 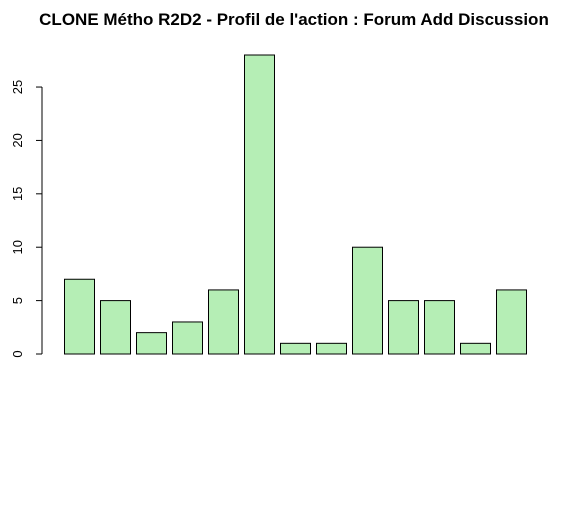 What do you see at coordinates (17, 87) in the screenshot?
I see `y-tick-label: 25` at bounding box center [17, 87].